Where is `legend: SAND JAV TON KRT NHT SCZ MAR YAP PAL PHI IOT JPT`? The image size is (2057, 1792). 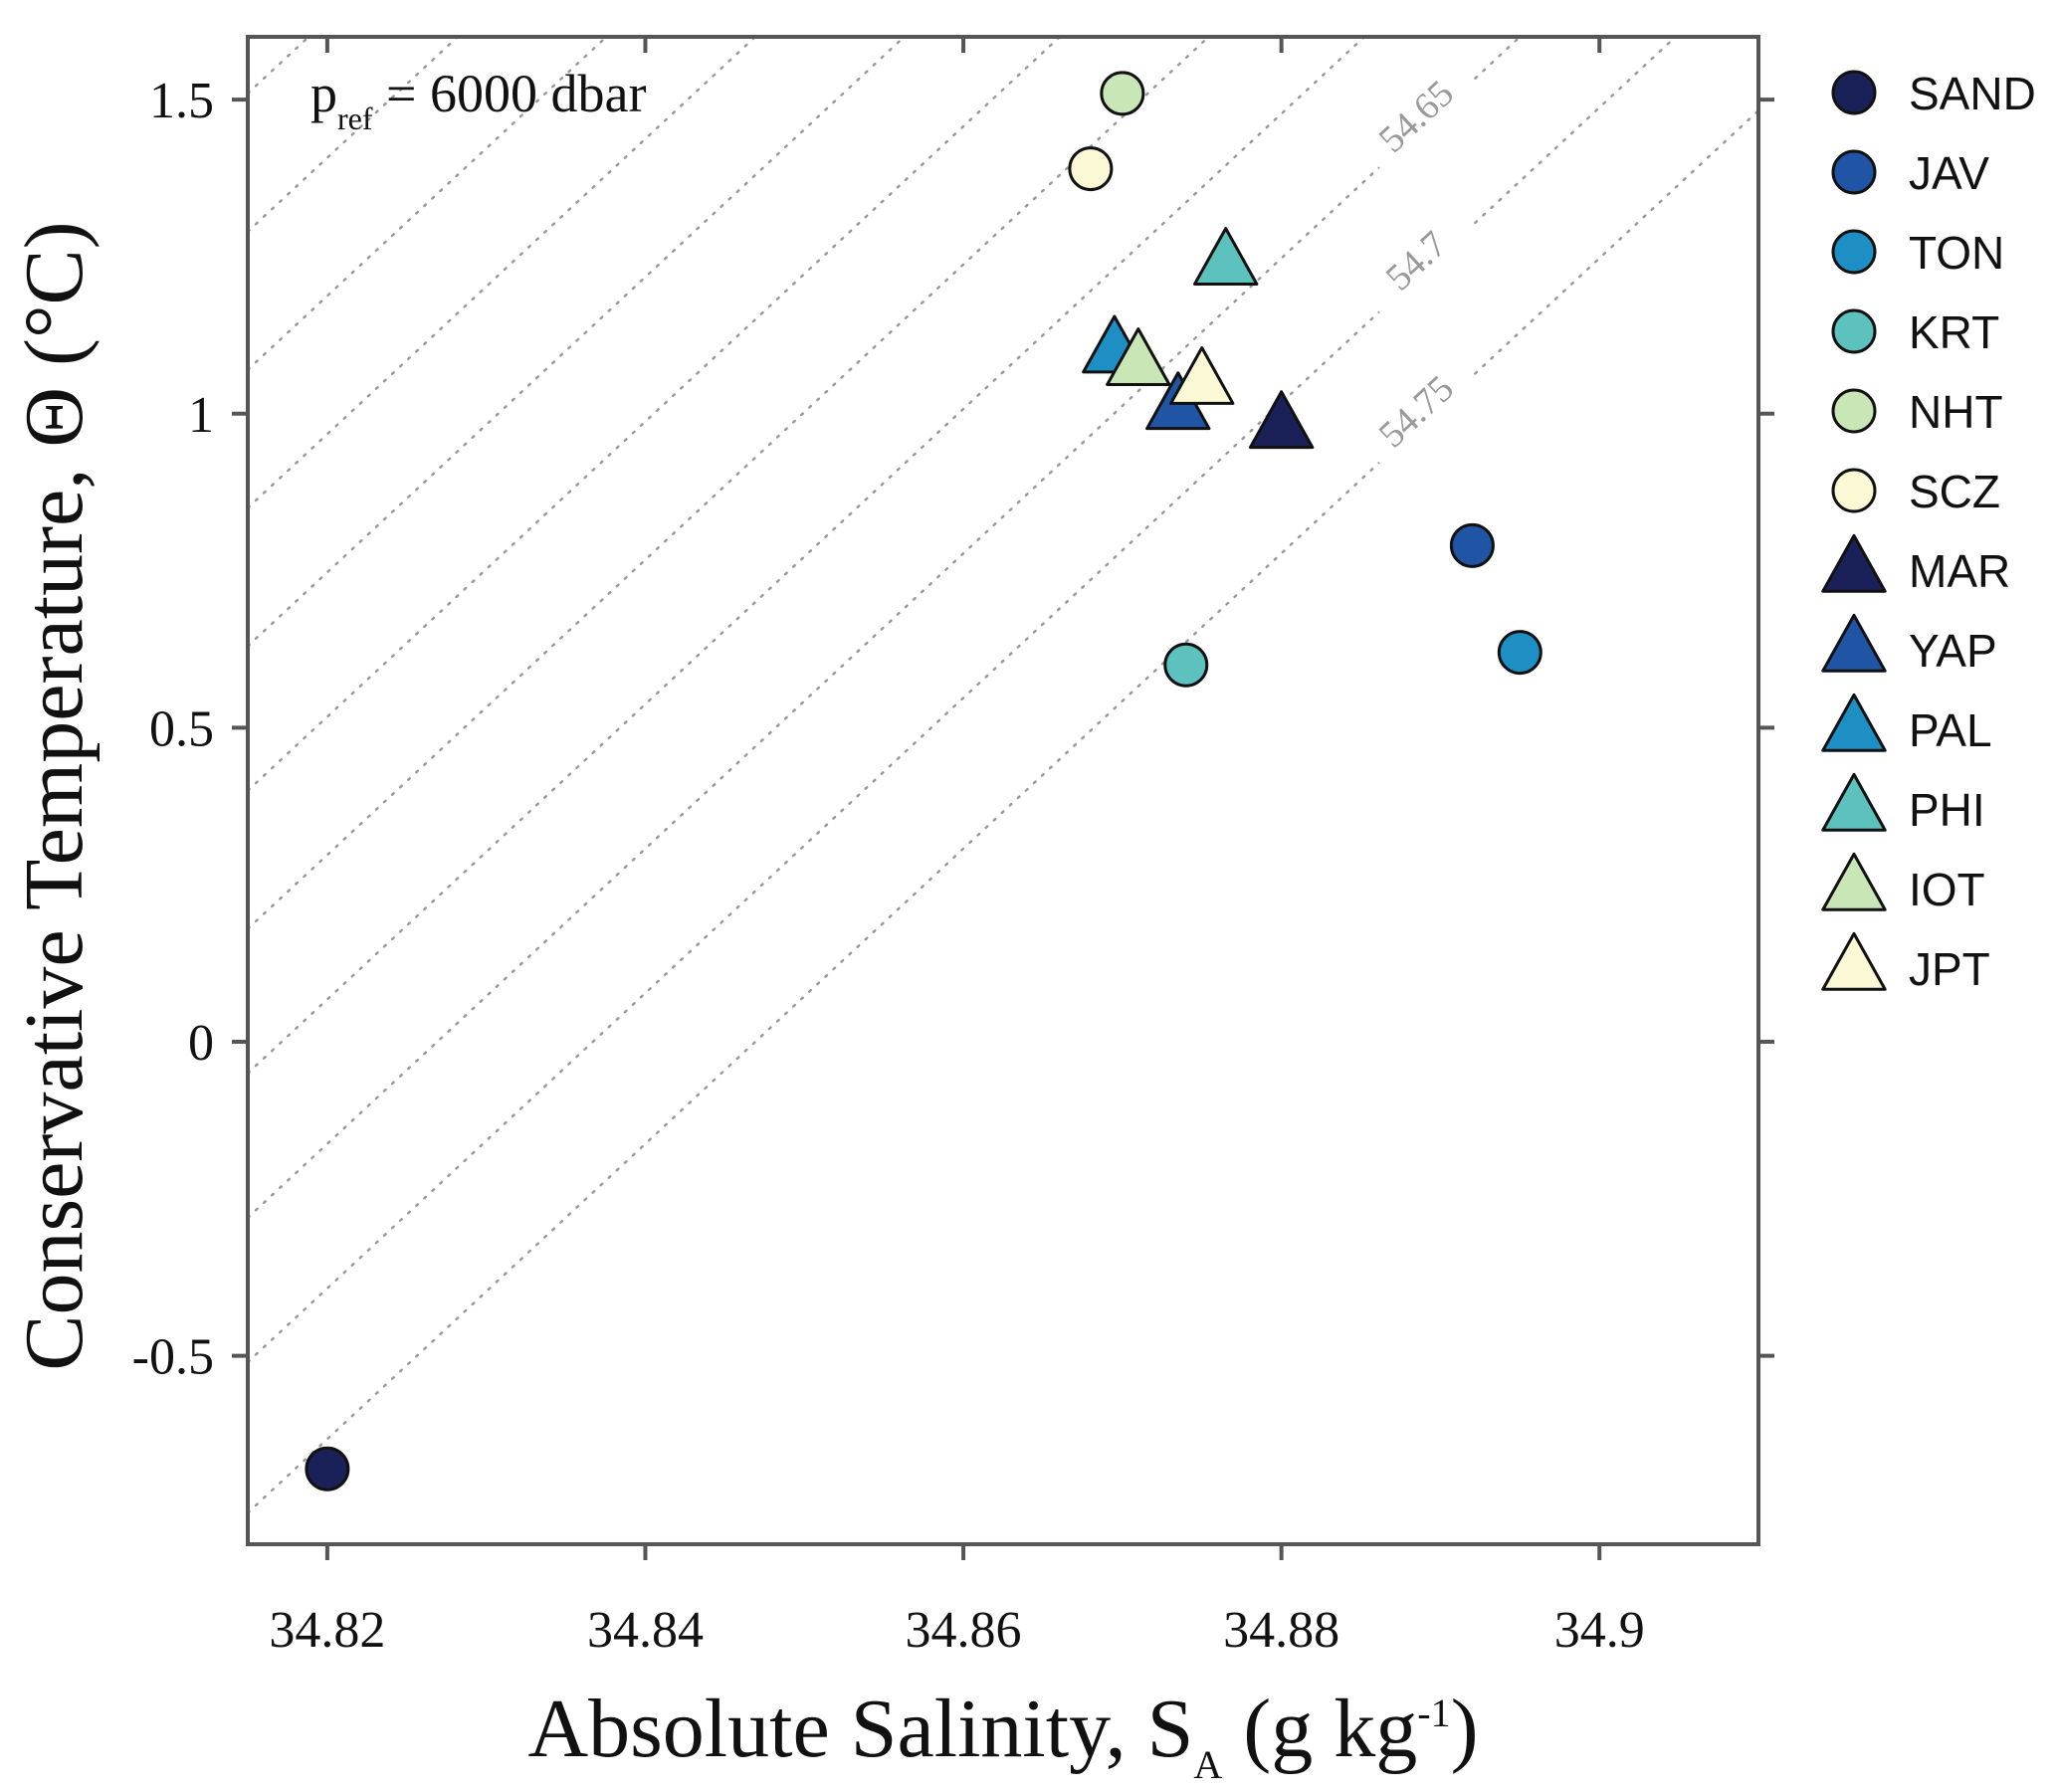
legend: SAND JAV TON KRT NHT SCZ MAR YAP PAL PHI IOT JPT is located at coordinates (1928, 531).